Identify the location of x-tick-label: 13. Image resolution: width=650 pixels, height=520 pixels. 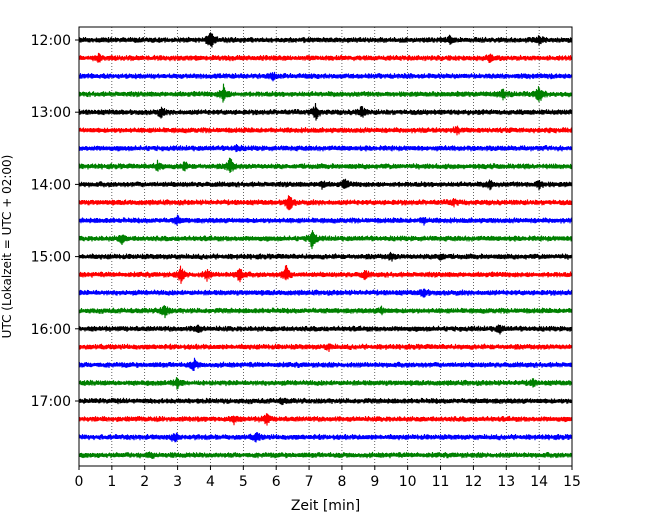
(506, 482).